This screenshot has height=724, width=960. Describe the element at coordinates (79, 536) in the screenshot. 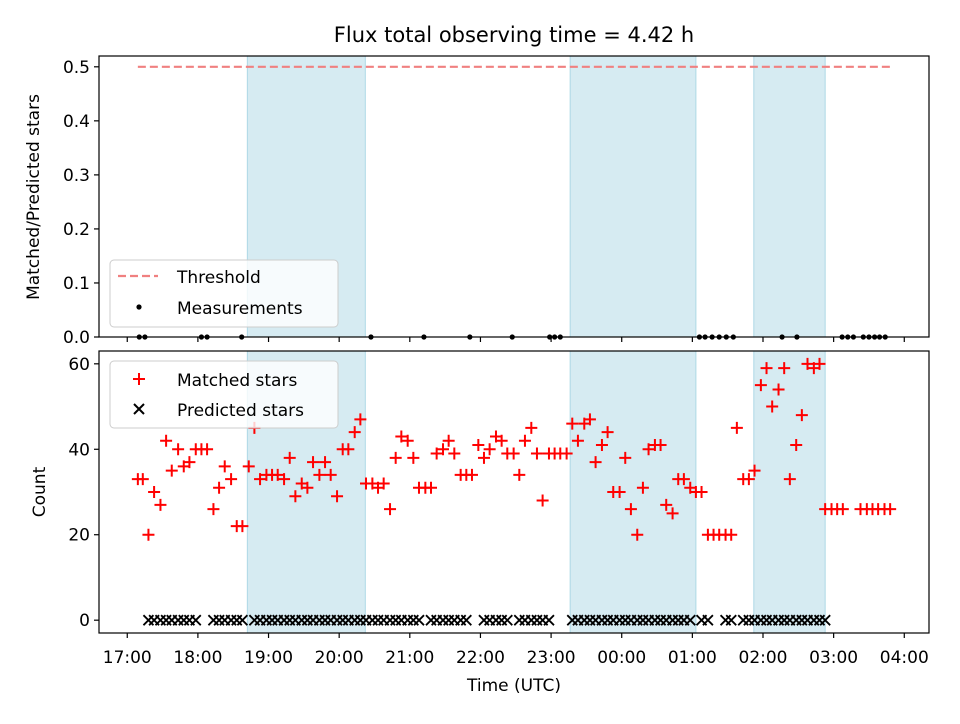

I see `y-tick-label: 20` at that location.